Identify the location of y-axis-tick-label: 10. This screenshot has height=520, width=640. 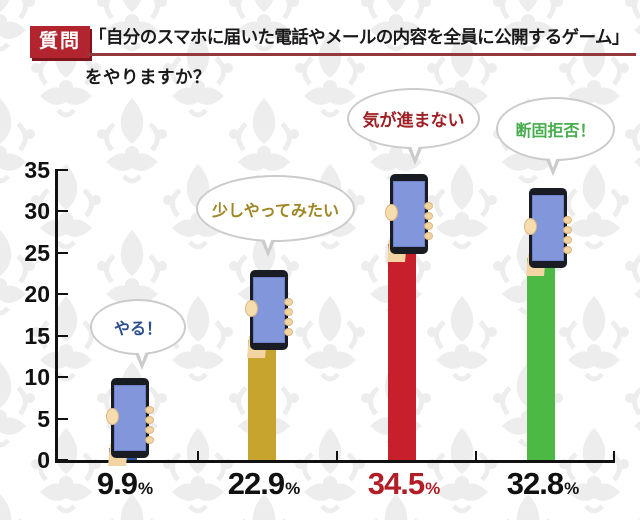
(37, 377).